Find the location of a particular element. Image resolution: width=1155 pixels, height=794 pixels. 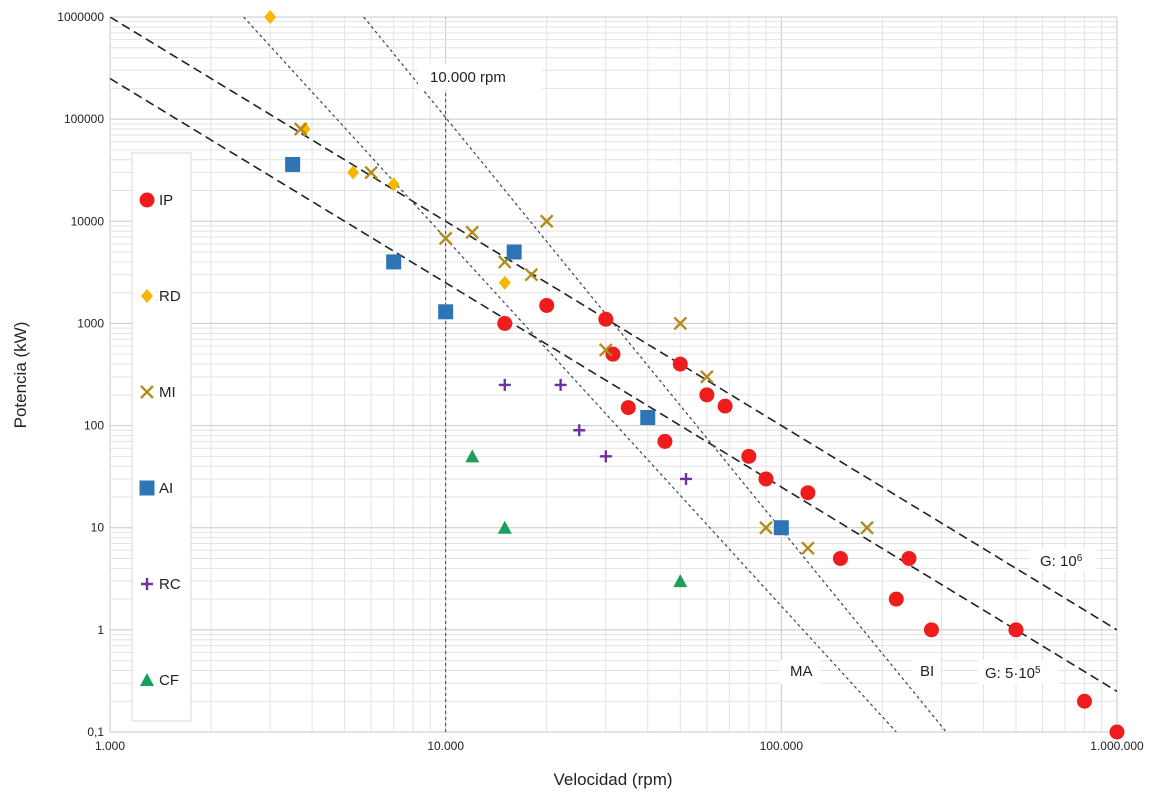

legend-box is located at coordinates (161, 437).